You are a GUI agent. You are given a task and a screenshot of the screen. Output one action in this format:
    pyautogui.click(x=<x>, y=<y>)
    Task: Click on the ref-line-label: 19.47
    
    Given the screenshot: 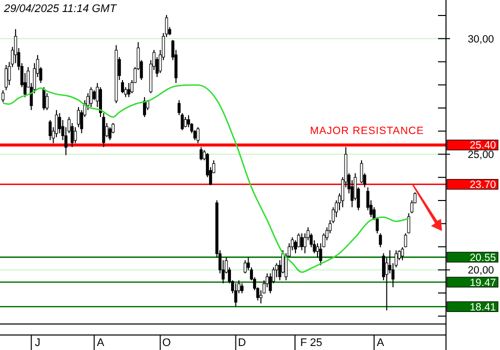 What is the action you would take?
    pyautogui.click(x=483, y=282)
    